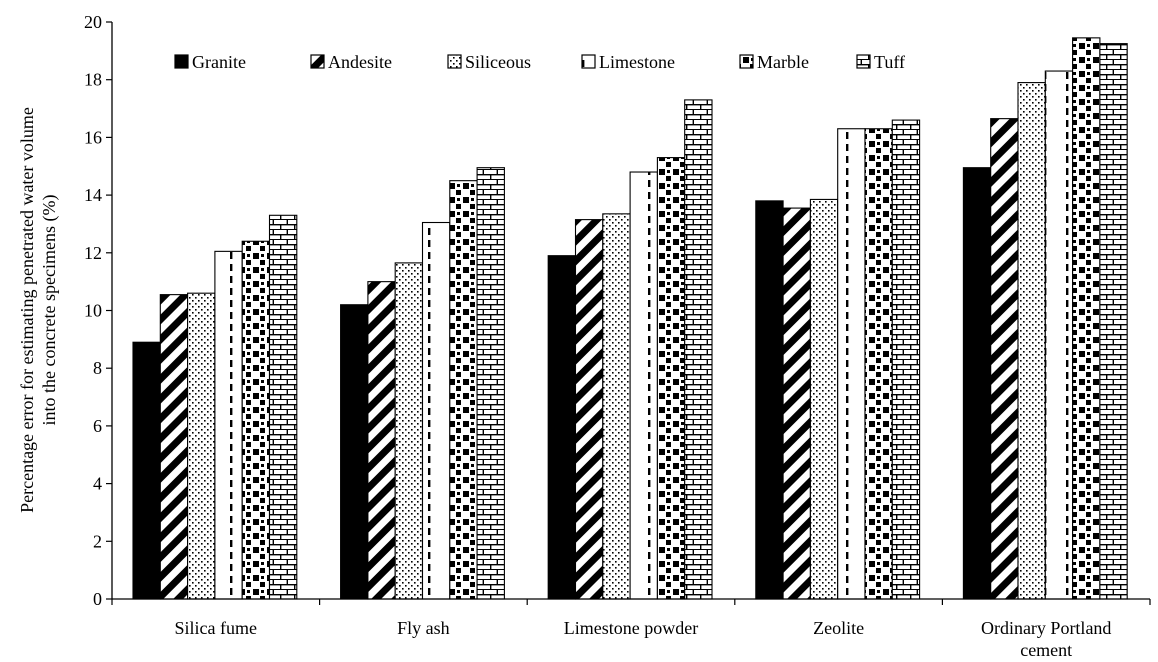 The image size is (1158, 662). Describe the element at coordinates (219, 62) in the screenshot. I see `legend-label-granite: Granite` at that location.